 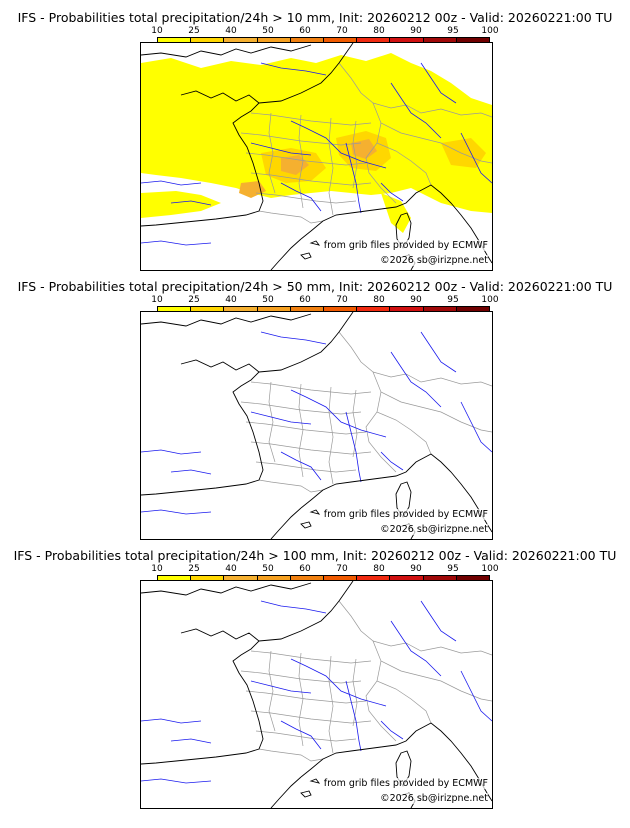 What do you see at coordinates (181, 204) in the screenshot?
I see `prob-area-low` at bounding box center [181, 204].